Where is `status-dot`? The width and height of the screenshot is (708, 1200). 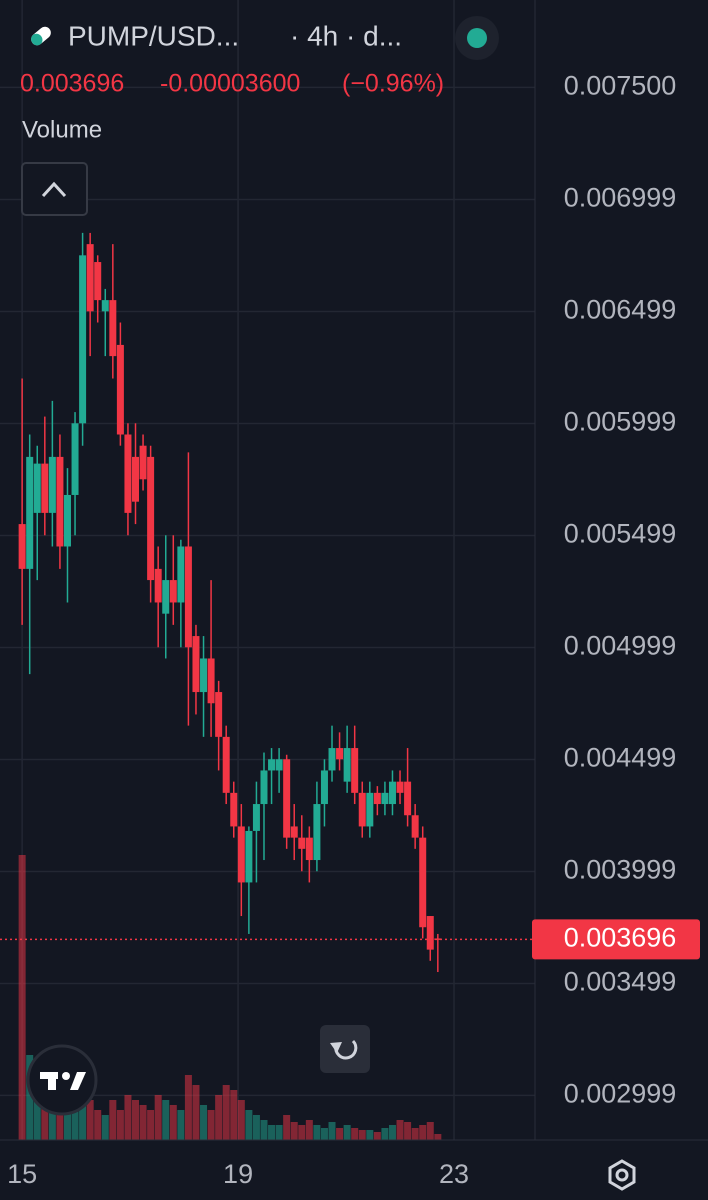
status-dot is located at coordinates (477, 38).